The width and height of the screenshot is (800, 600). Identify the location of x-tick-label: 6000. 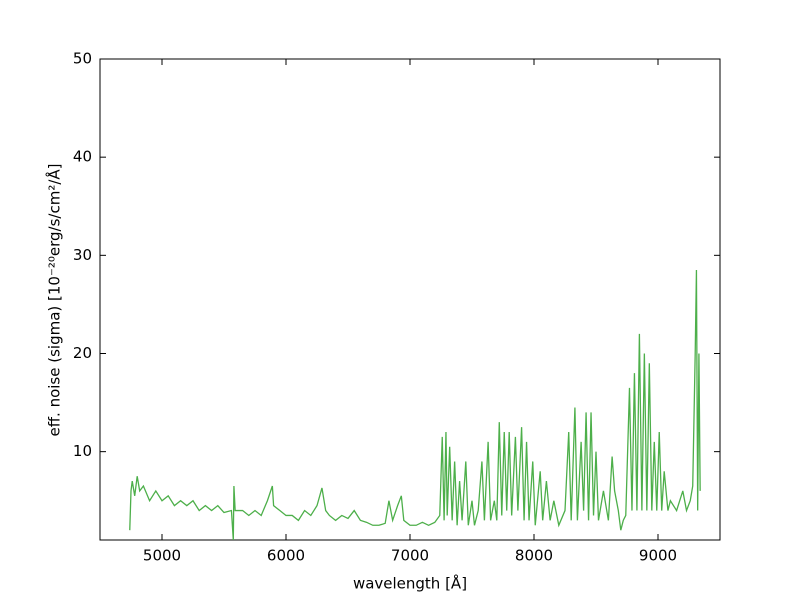
(286, 556).